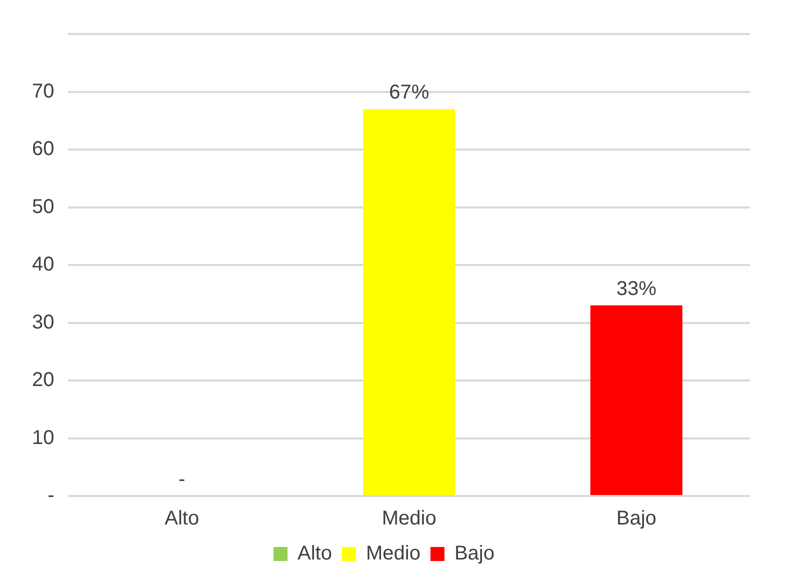  I want to click on y-tick-label: -, so click(51, 495).